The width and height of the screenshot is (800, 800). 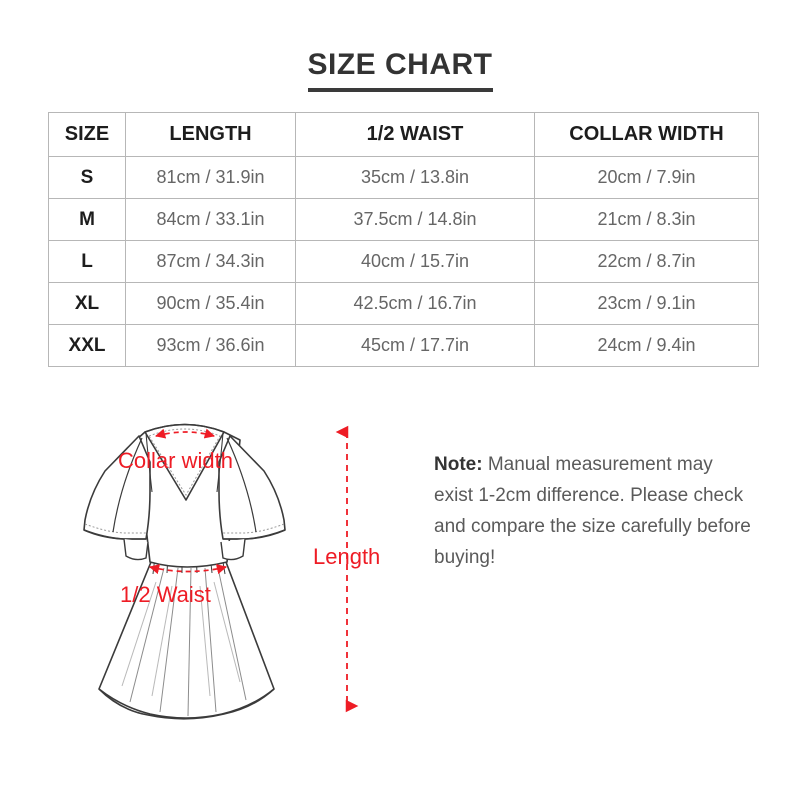 I want to click on measurement-annotations, so click(x=254, y=569).